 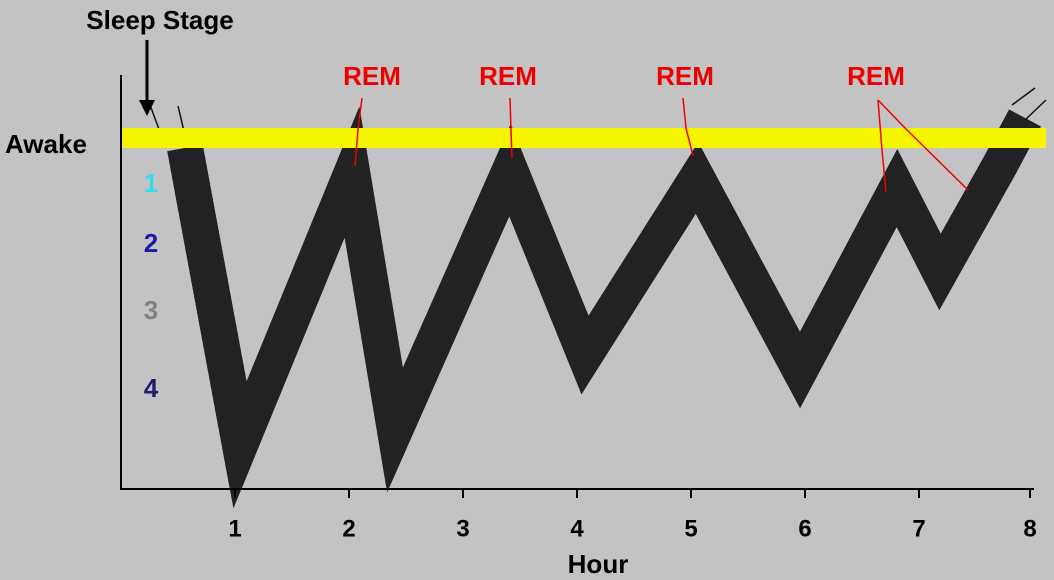 I want to click on x-tick-label: 8, so click(x=1029, y=528).